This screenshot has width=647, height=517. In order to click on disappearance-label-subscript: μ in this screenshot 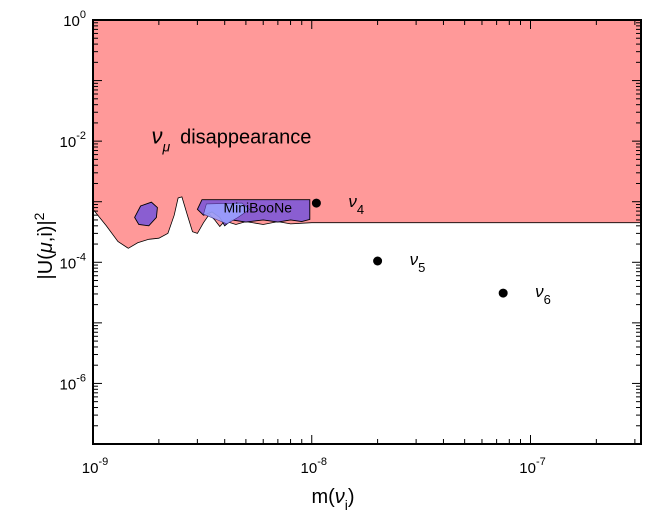, I will do `click(165, 146)`.